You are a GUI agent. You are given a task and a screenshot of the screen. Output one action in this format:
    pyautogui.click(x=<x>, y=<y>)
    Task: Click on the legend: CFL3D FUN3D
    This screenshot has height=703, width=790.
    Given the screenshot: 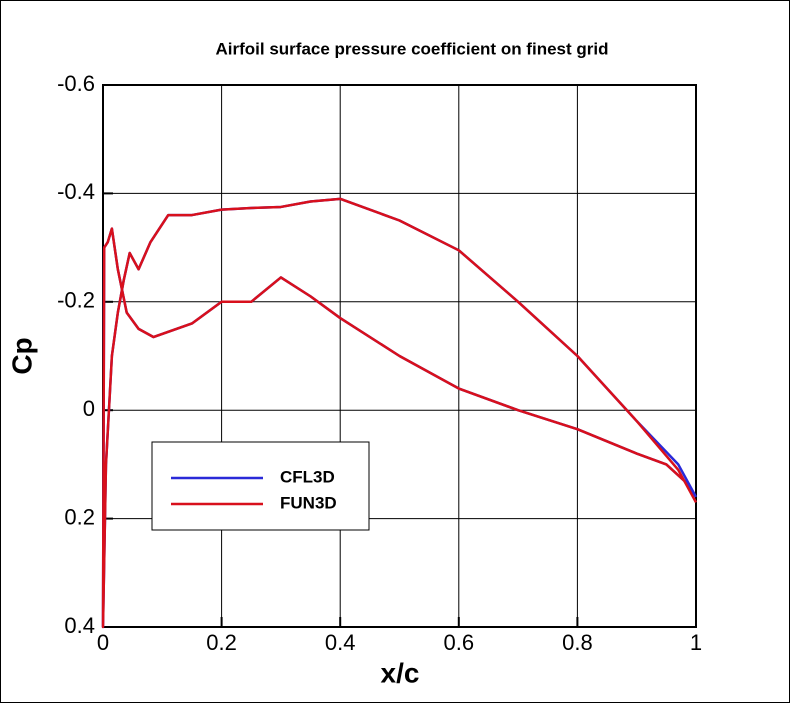 What is the action you would take?
    pyautogui.click(x=260, y=486)
    